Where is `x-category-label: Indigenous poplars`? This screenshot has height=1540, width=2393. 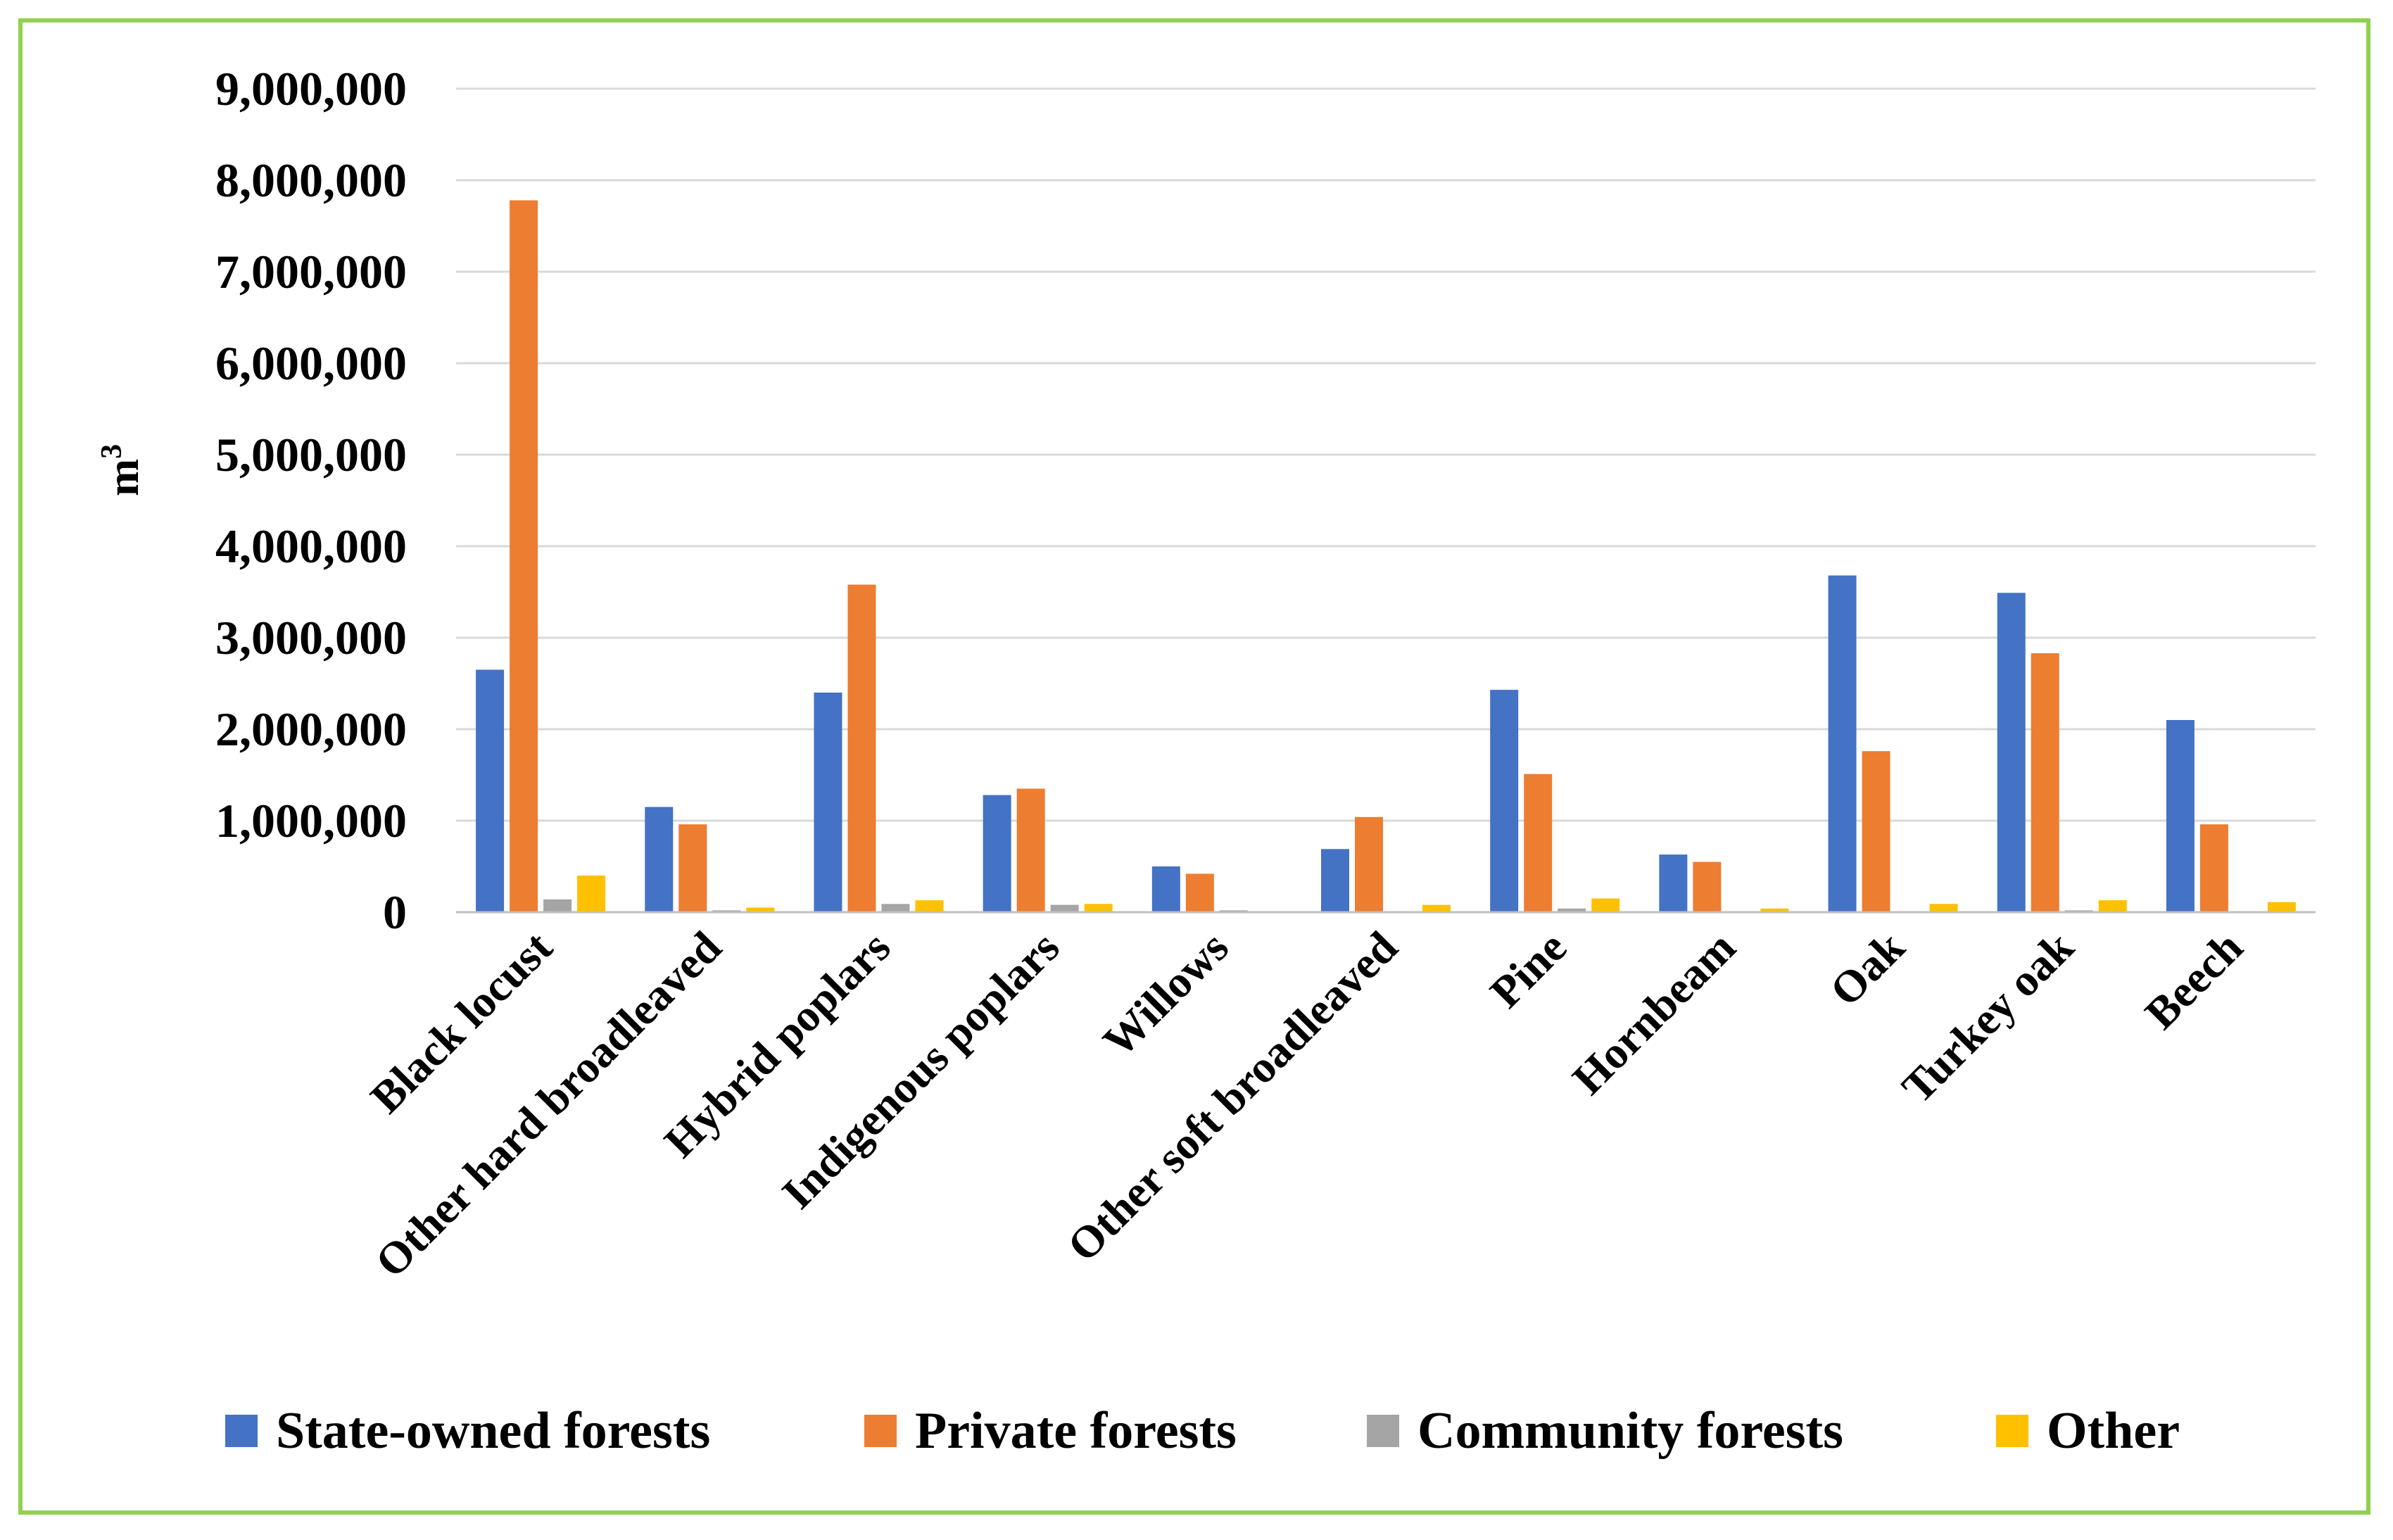
x-category-label: Indigenous poplars is located at coordinates (920, 1070).